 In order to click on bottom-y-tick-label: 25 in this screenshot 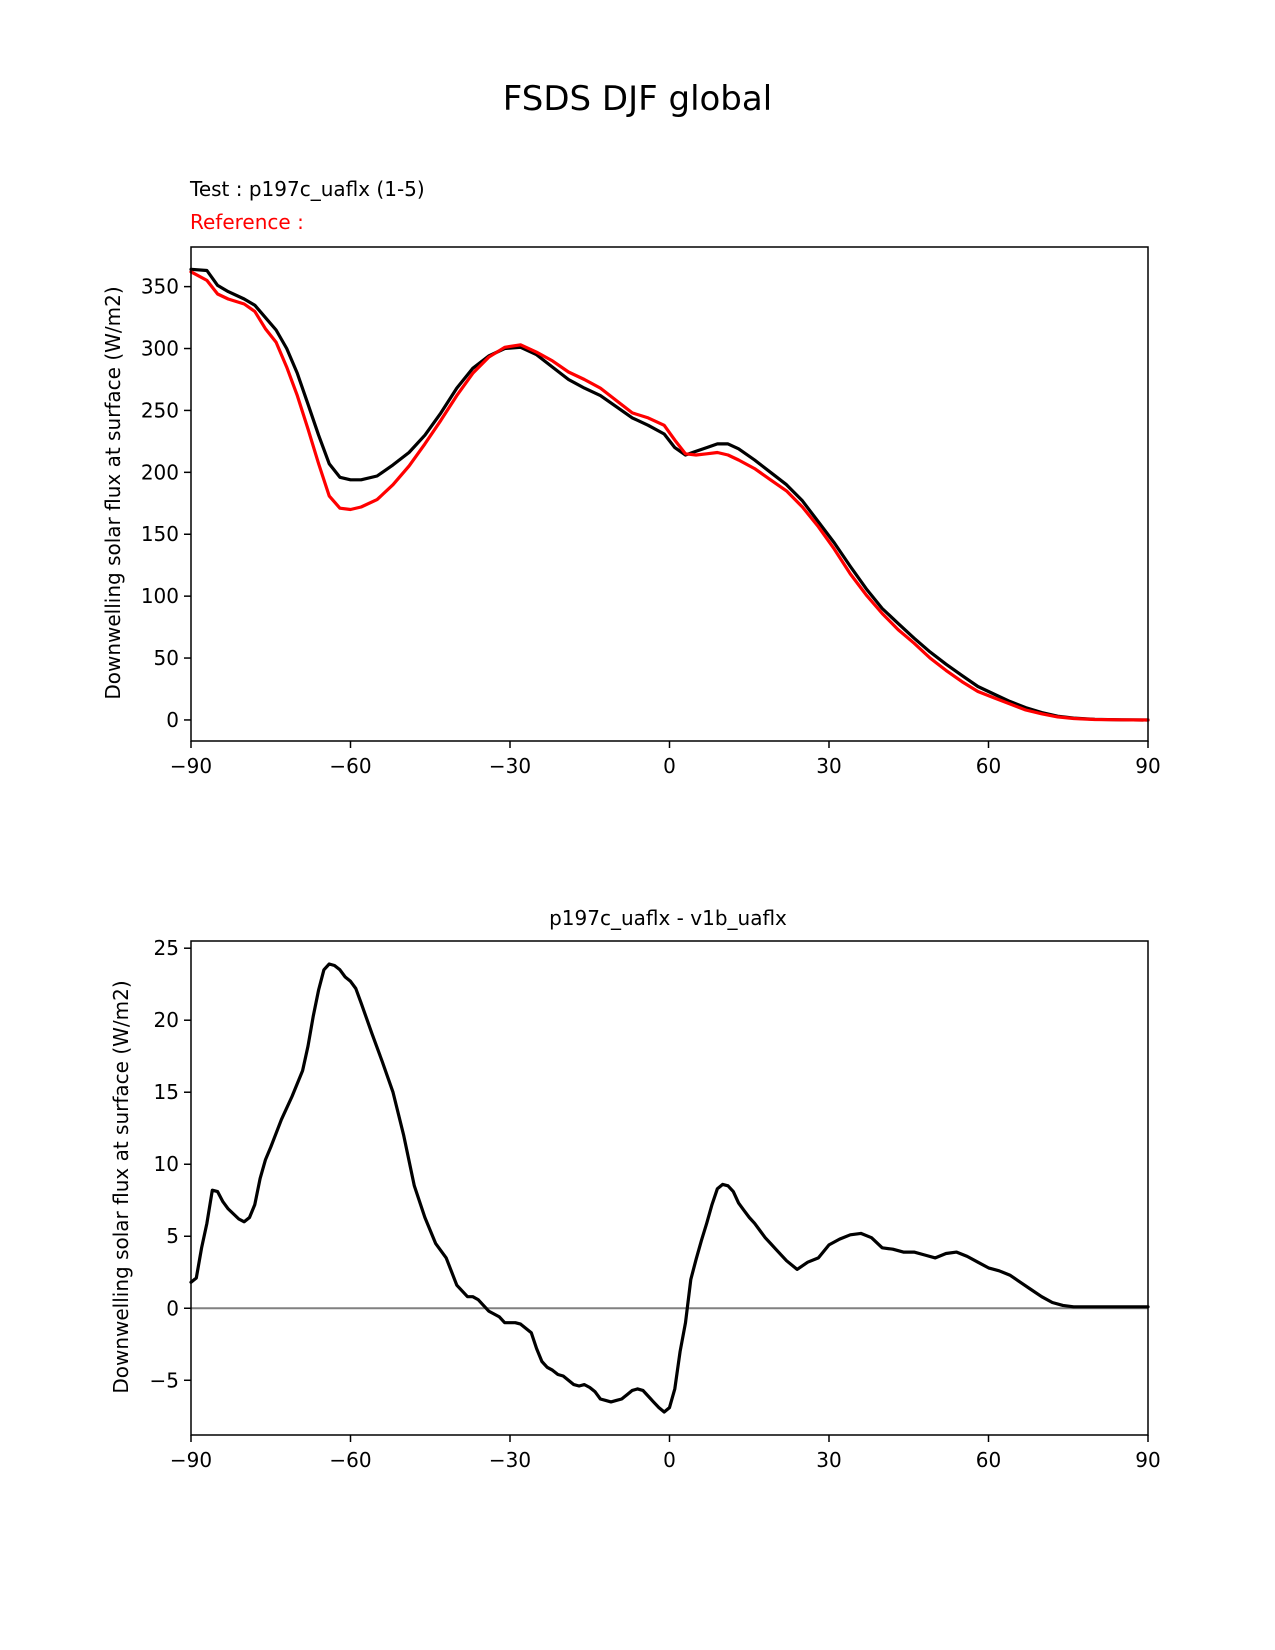, I will do `click(166, 948)`.